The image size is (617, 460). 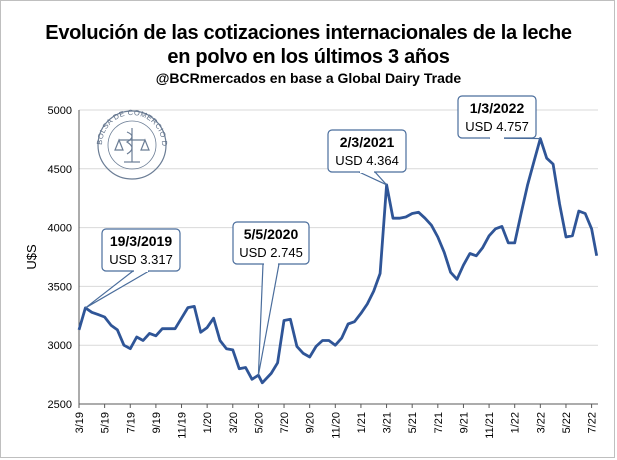 What do you see at coordinates (64, 258) in the screenshot?
I see `y-axis: 2500 3000 3500 4000 4500 5000` at bounding box center [64, 258].